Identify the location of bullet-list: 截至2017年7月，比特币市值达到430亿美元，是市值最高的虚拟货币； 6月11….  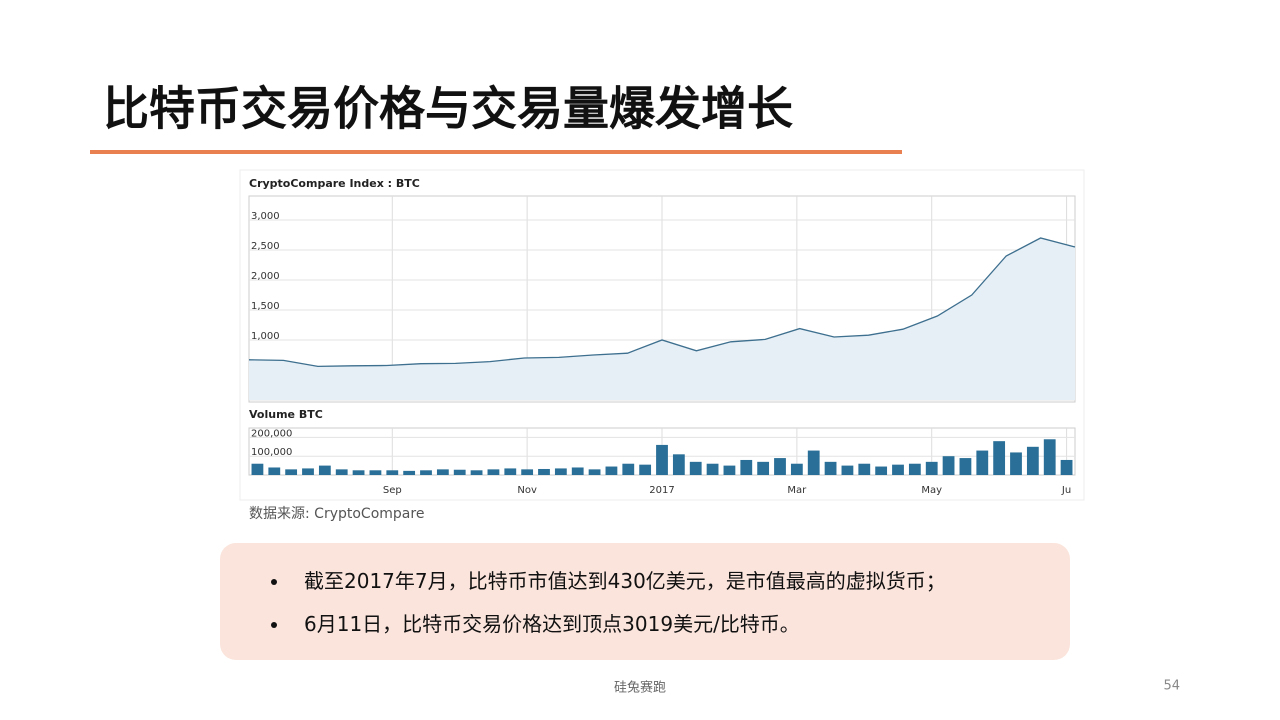
(645, 601).